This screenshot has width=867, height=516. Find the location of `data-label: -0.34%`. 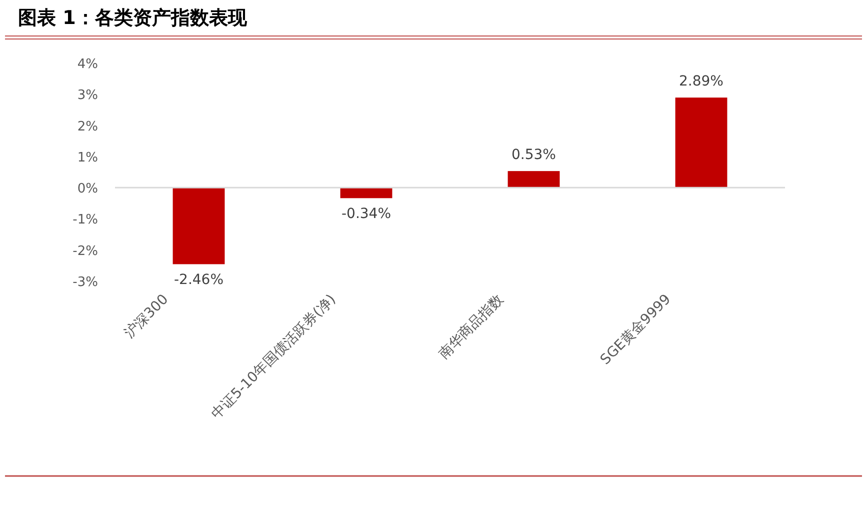

data-label: -0.34% is located at coordinates (366, 214).